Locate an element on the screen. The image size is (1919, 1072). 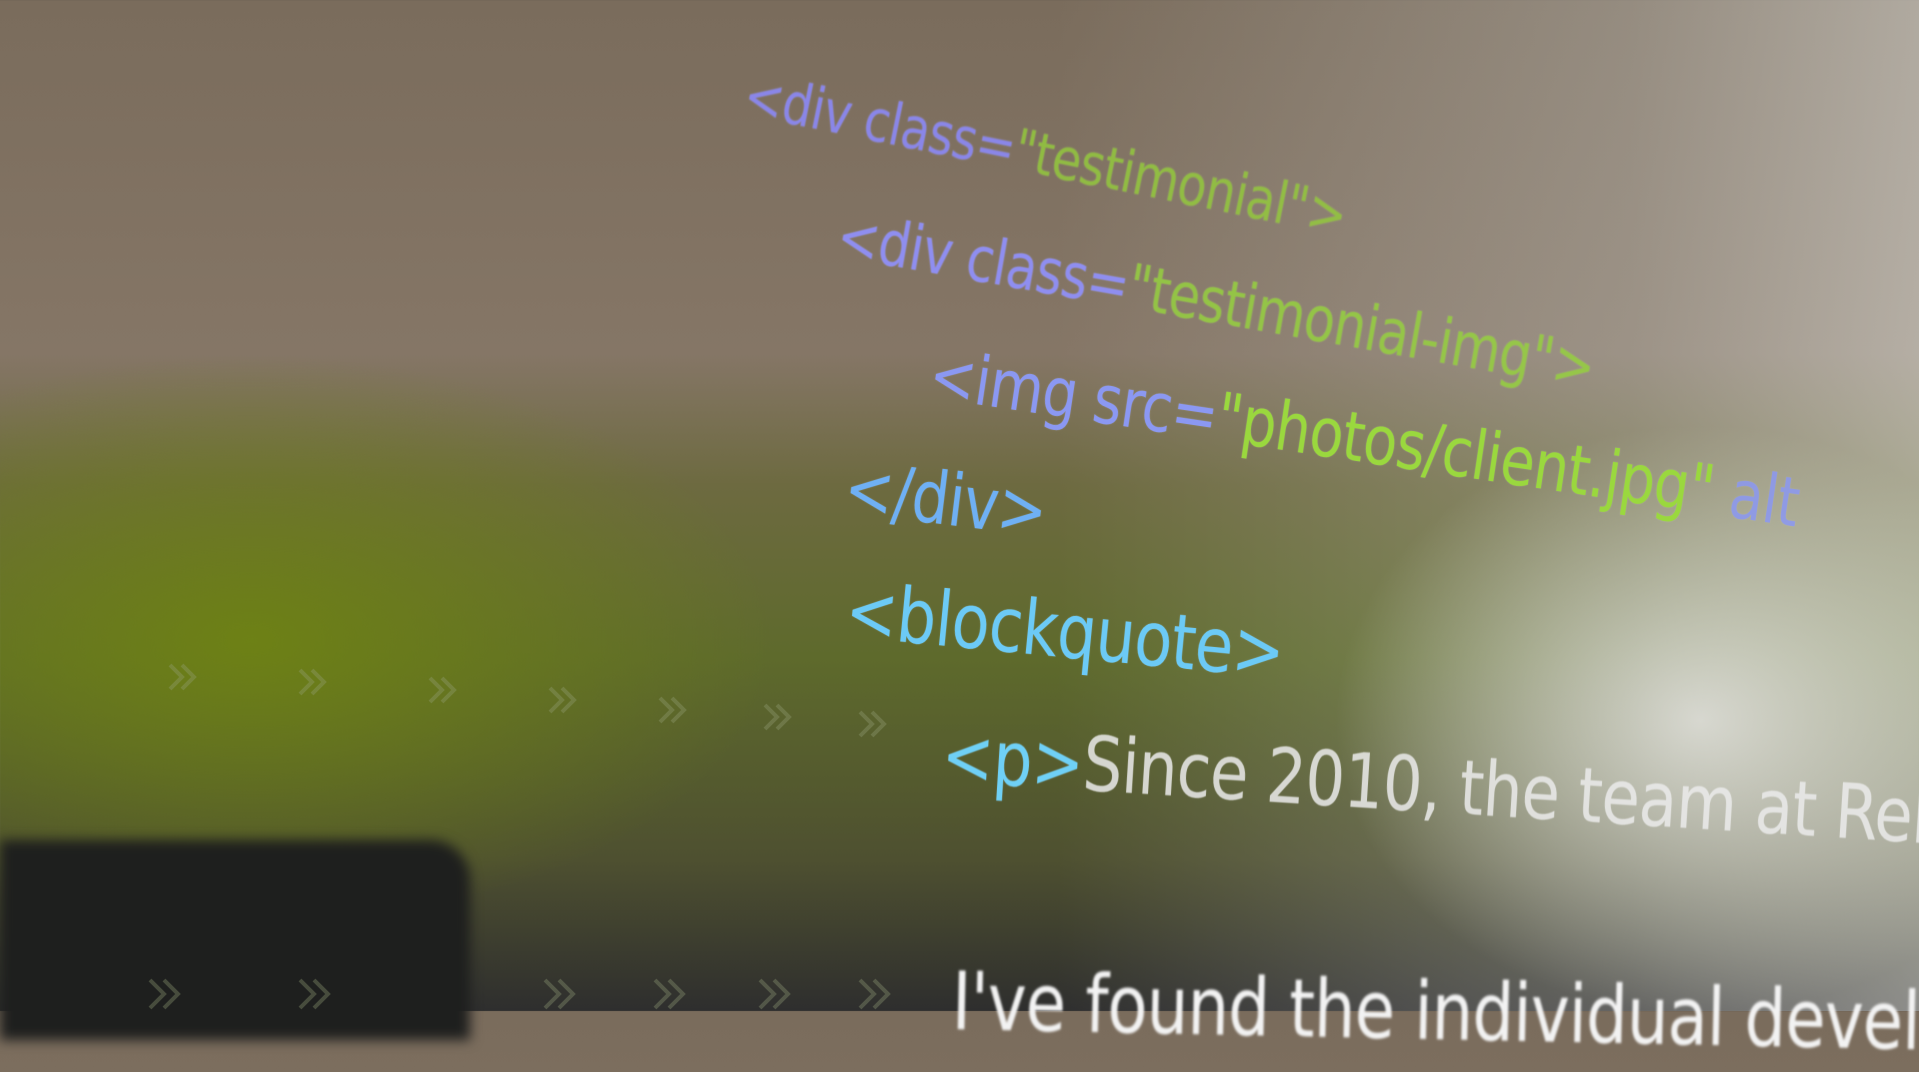
code-token: I've found the individual developers is located at coordinates (1435, 1013).